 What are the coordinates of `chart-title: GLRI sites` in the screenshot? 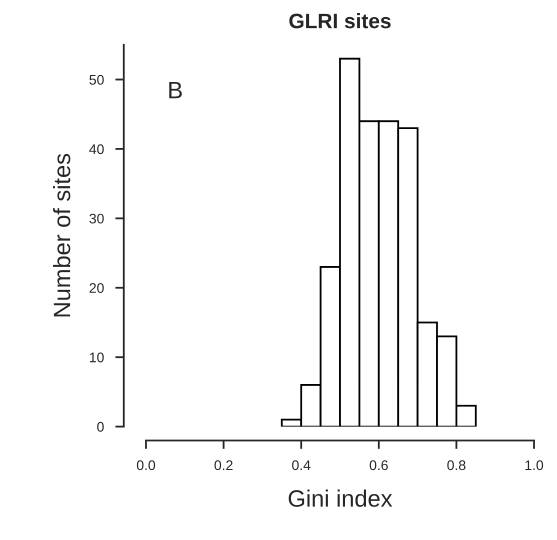 It's located at (340, 20).